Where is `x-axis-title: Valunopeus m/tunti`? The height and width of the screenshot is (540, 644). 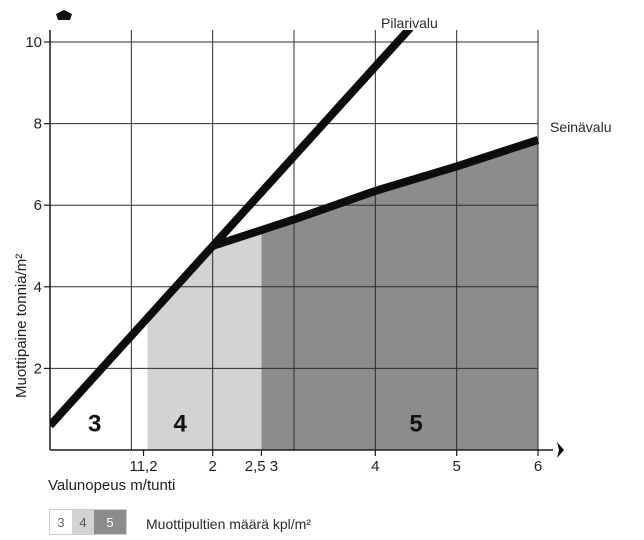
x-axis-title: Valunopeus m/tunti is located at coordinates (111, 485).